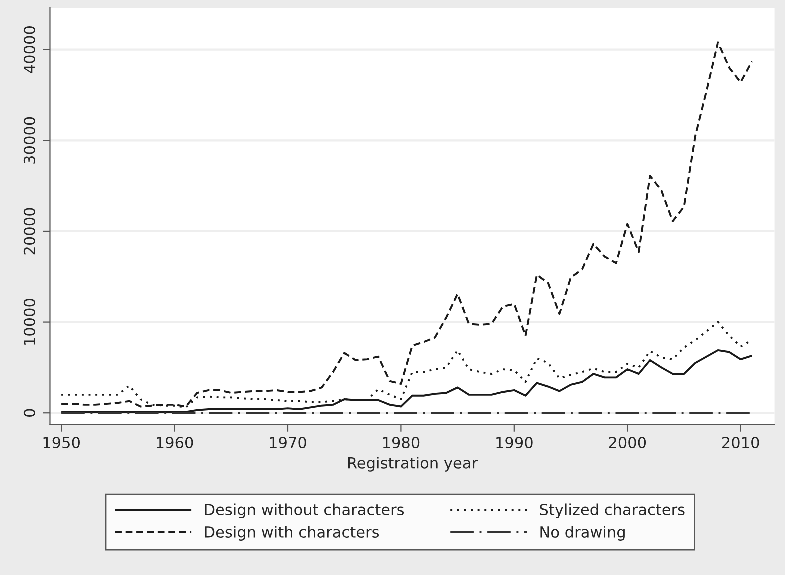 This screenshot has width=785, height=575. What do you see at coordinates (401, 443) in the screenshot?
I see `x-tick-label: 1980` at bounding box center [401, 443].